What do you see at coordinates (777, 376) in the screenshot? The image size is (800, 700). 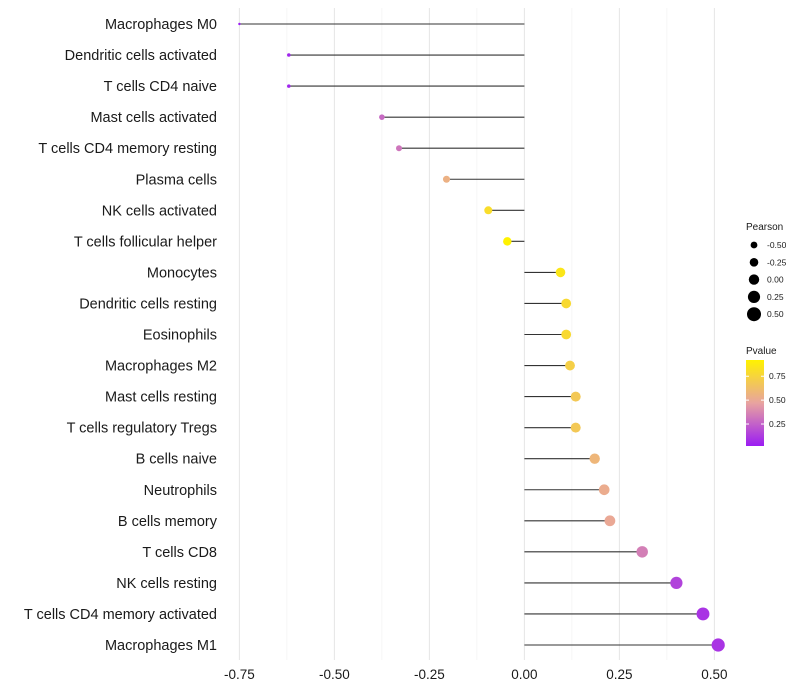 I see `color-legend-label: 0.75` at bounding box center [777, 376].